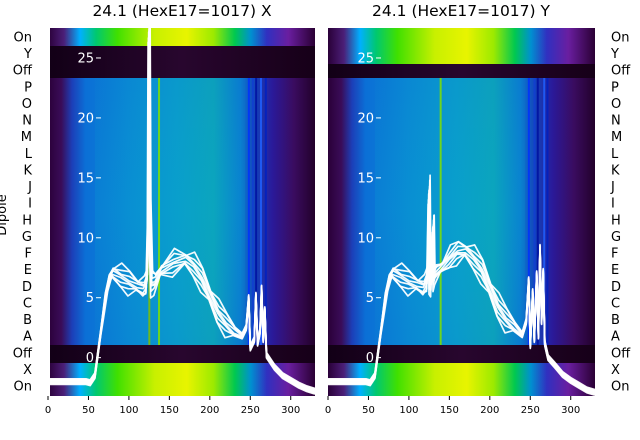  What do you see at coordinates (369, 208) in the screenshot?
I see `overlay-axis-right: 0 5 10 15 20 25` at bounding box center [369, 208].